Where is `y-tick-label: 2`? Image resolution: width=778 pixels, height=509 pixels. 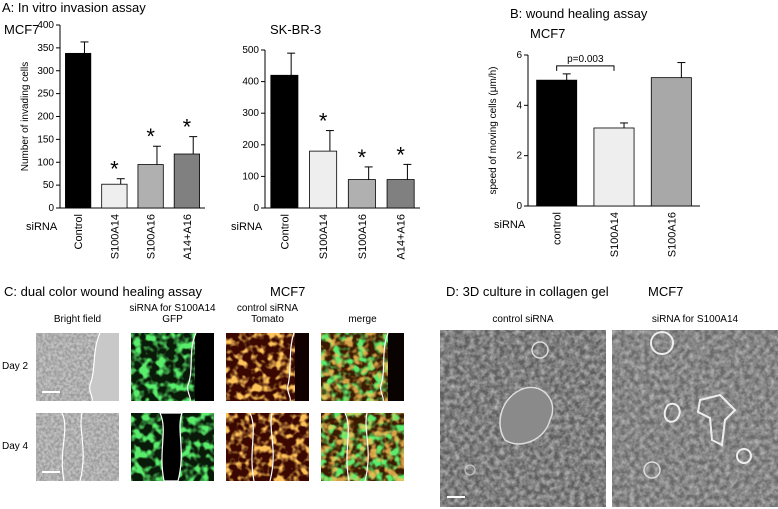 y-tick-label: 2 is located at coordinates (519, 156).